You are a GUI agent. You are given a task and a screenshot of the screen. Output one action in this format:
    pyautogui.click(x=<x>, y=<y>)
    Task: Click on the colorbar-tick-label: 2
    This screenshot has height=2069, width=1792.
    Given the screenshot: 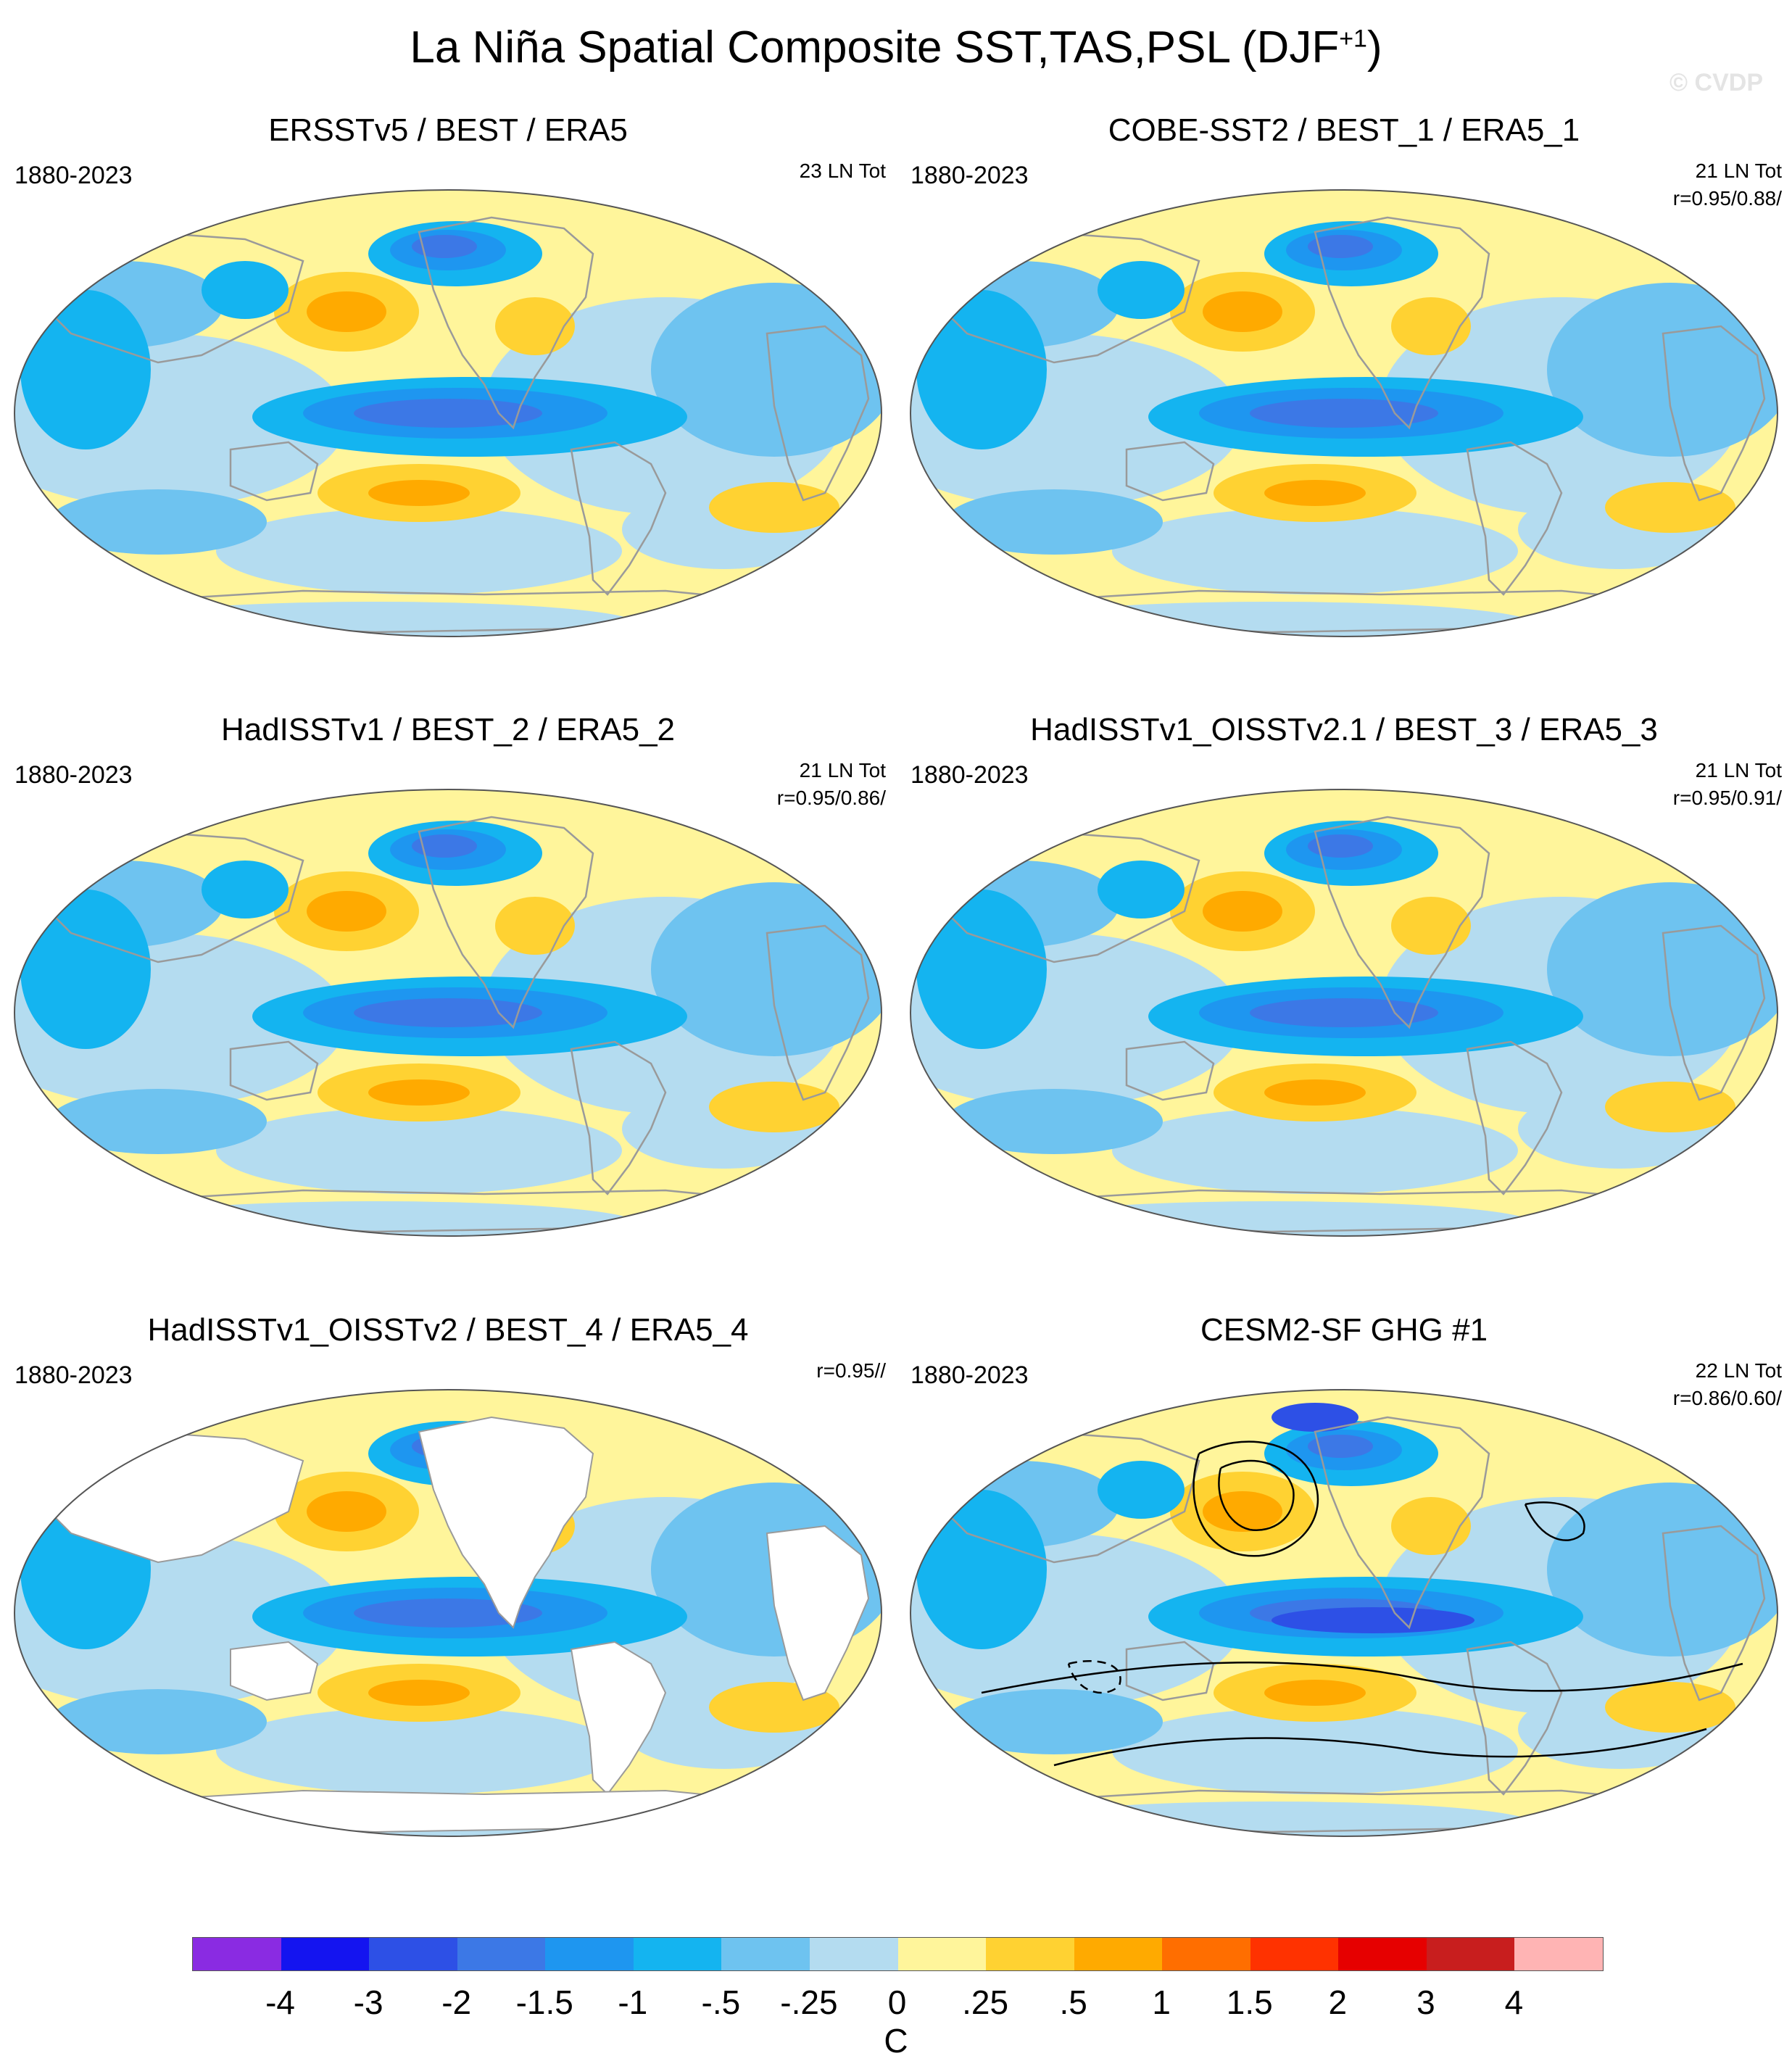 What is the action you would take?
    pyautogui.click(x=1338, y=2002)
    